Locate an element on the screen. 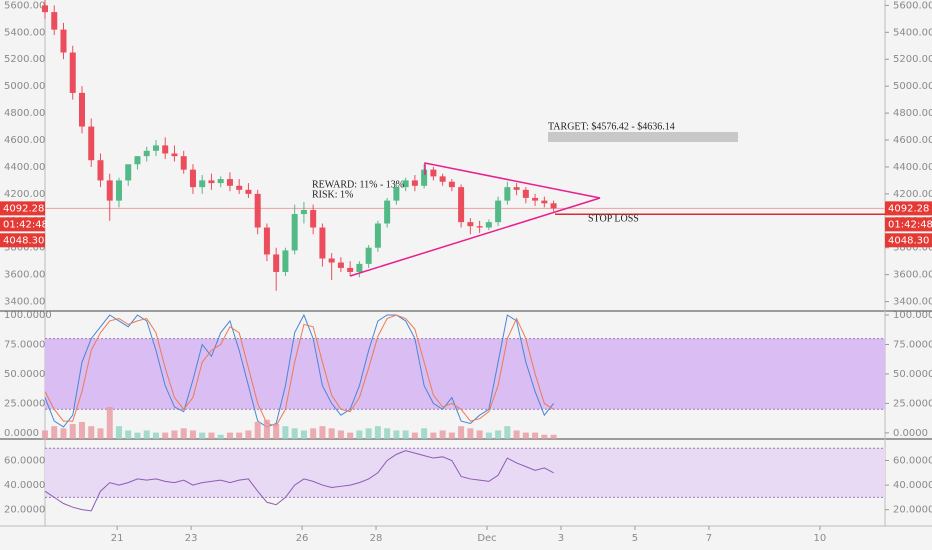  countdown-tag is located at coordinates (908, 224).